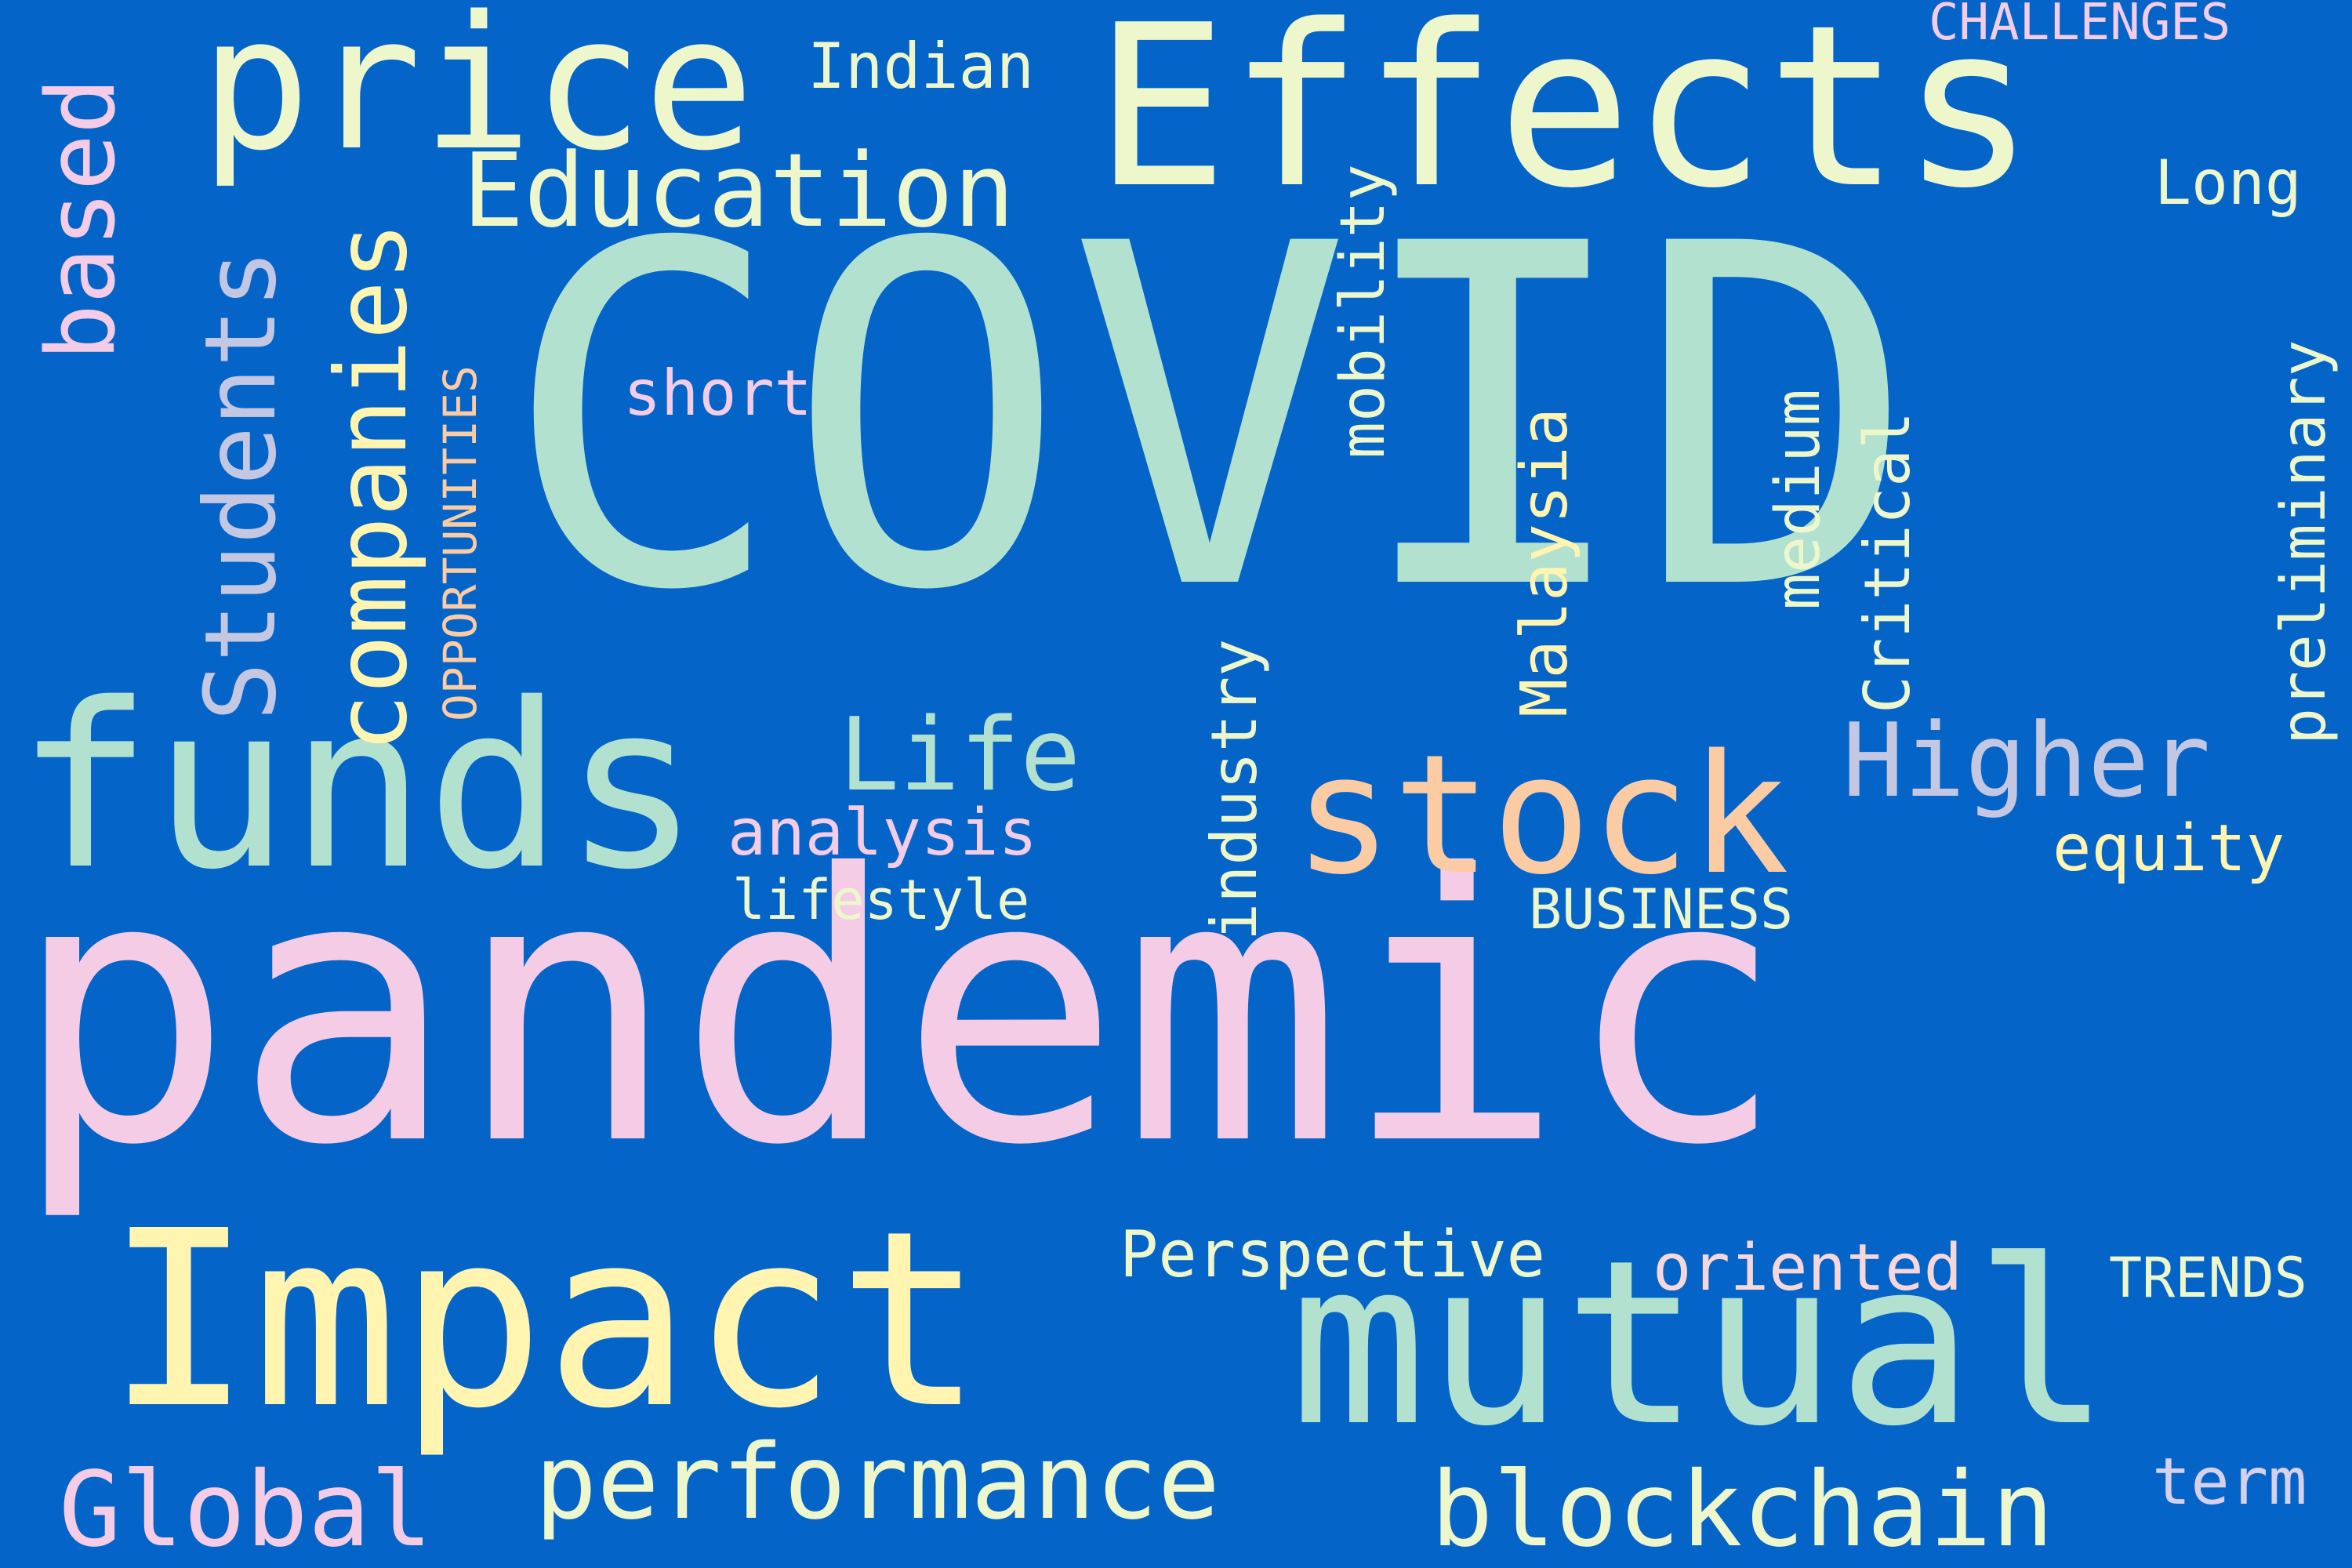 The width and height of the screenshot is (2352, 1568). What do you see at coordinates (921, 66) in the screenshot?
I see `word-indian: Indian` at bounding box center [921, 66].